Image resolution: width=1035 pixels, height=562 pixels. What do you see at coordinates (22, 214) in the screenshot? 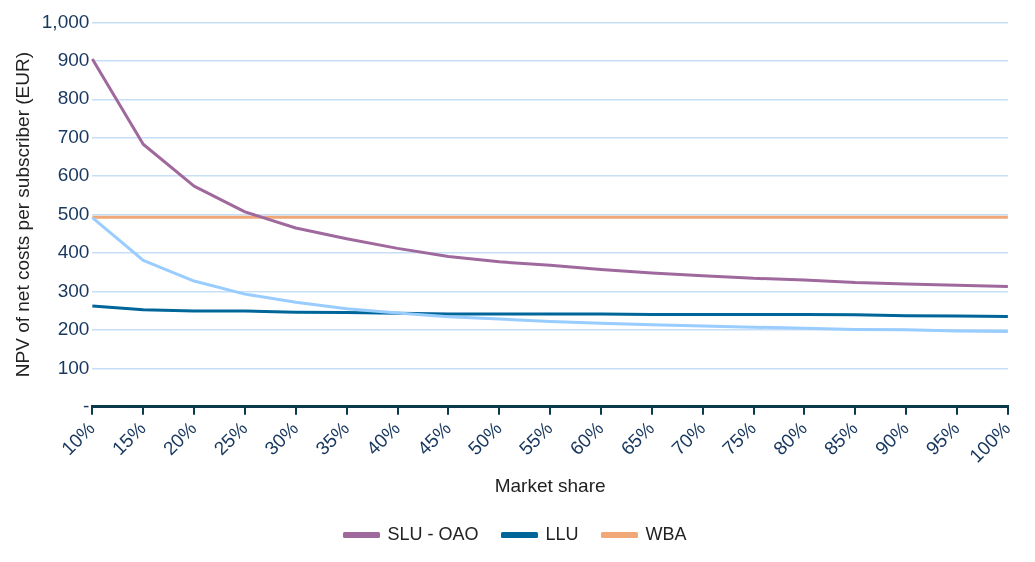
I see `y-axis-title: NPV of net costs per subscriber (EUR)` at bounding box center [22, 214].